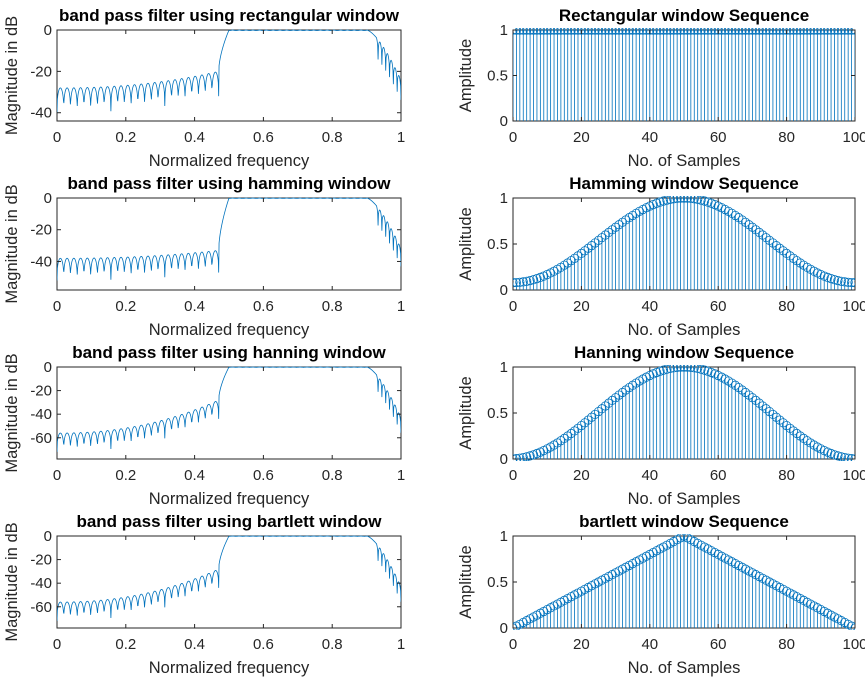  I want to click on y-tick-label: -60, so click(41, 438).